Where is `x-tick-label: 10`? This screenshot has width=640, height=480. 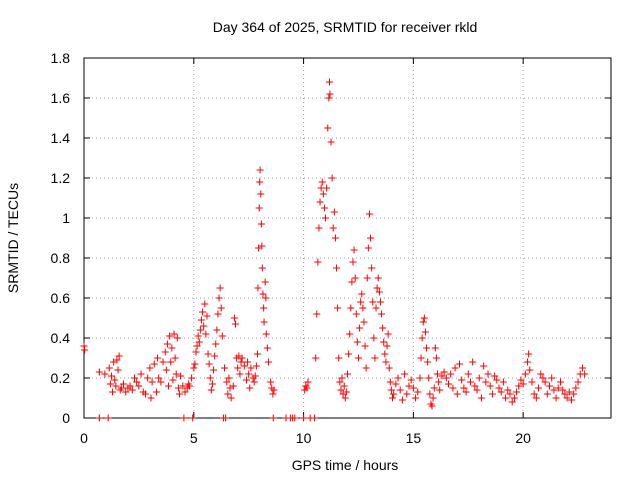
x-tick-label: 10 is located at coordinates (304, 438).